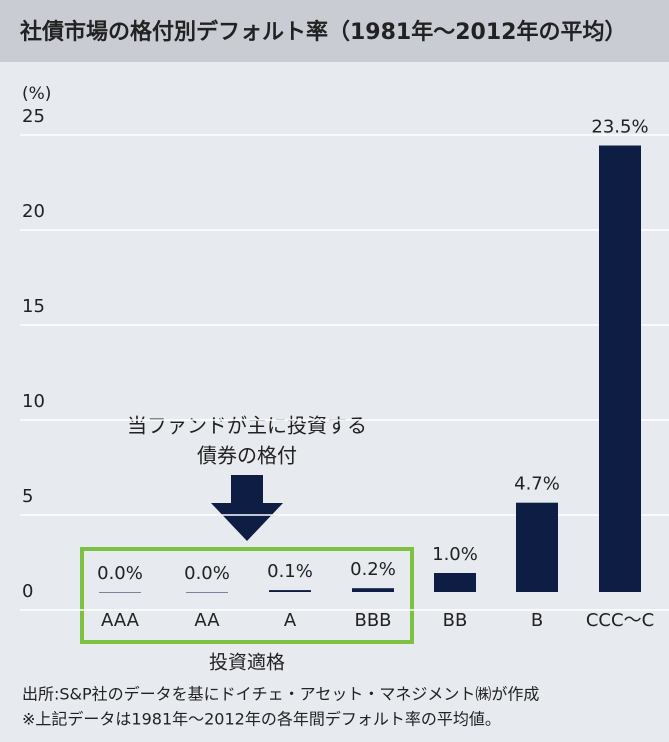 The width and height of the screenshot is (669, 742). I want to click on y-tick-label: 0, so click(27, 591).